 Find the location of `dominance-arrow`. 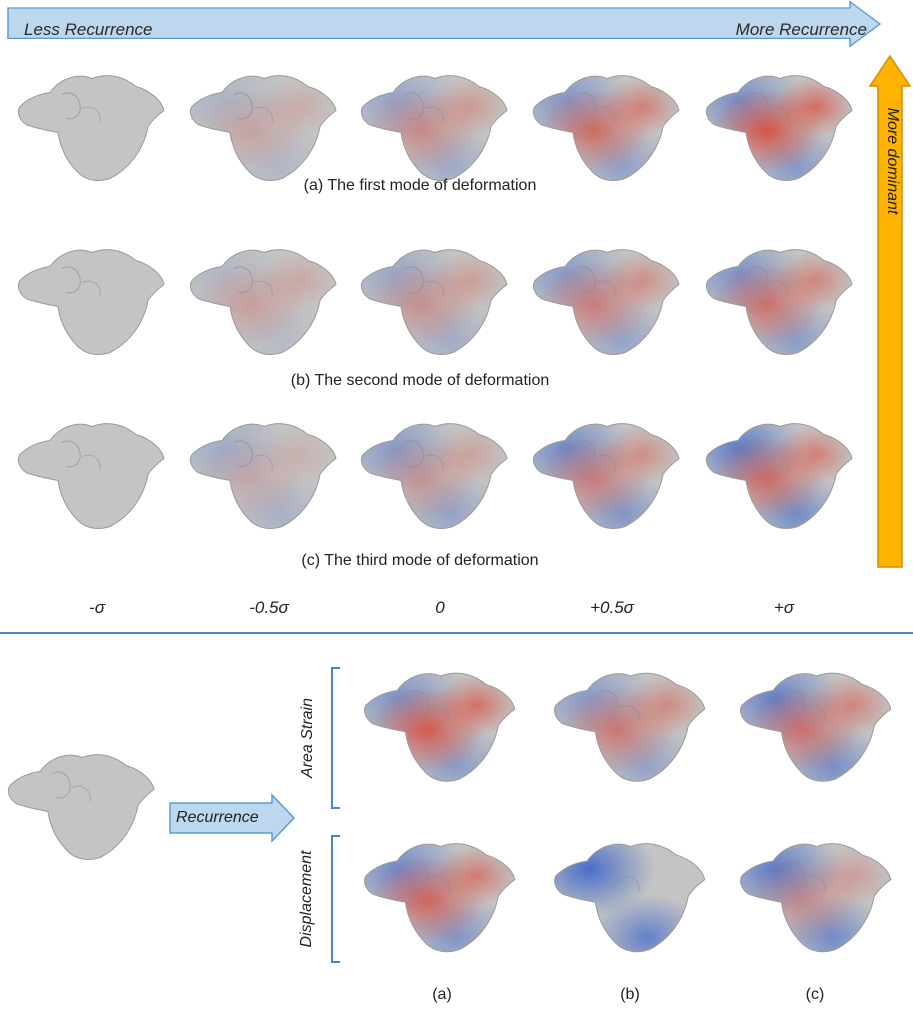

dominance-arrow is located at coordinates (890, 311).